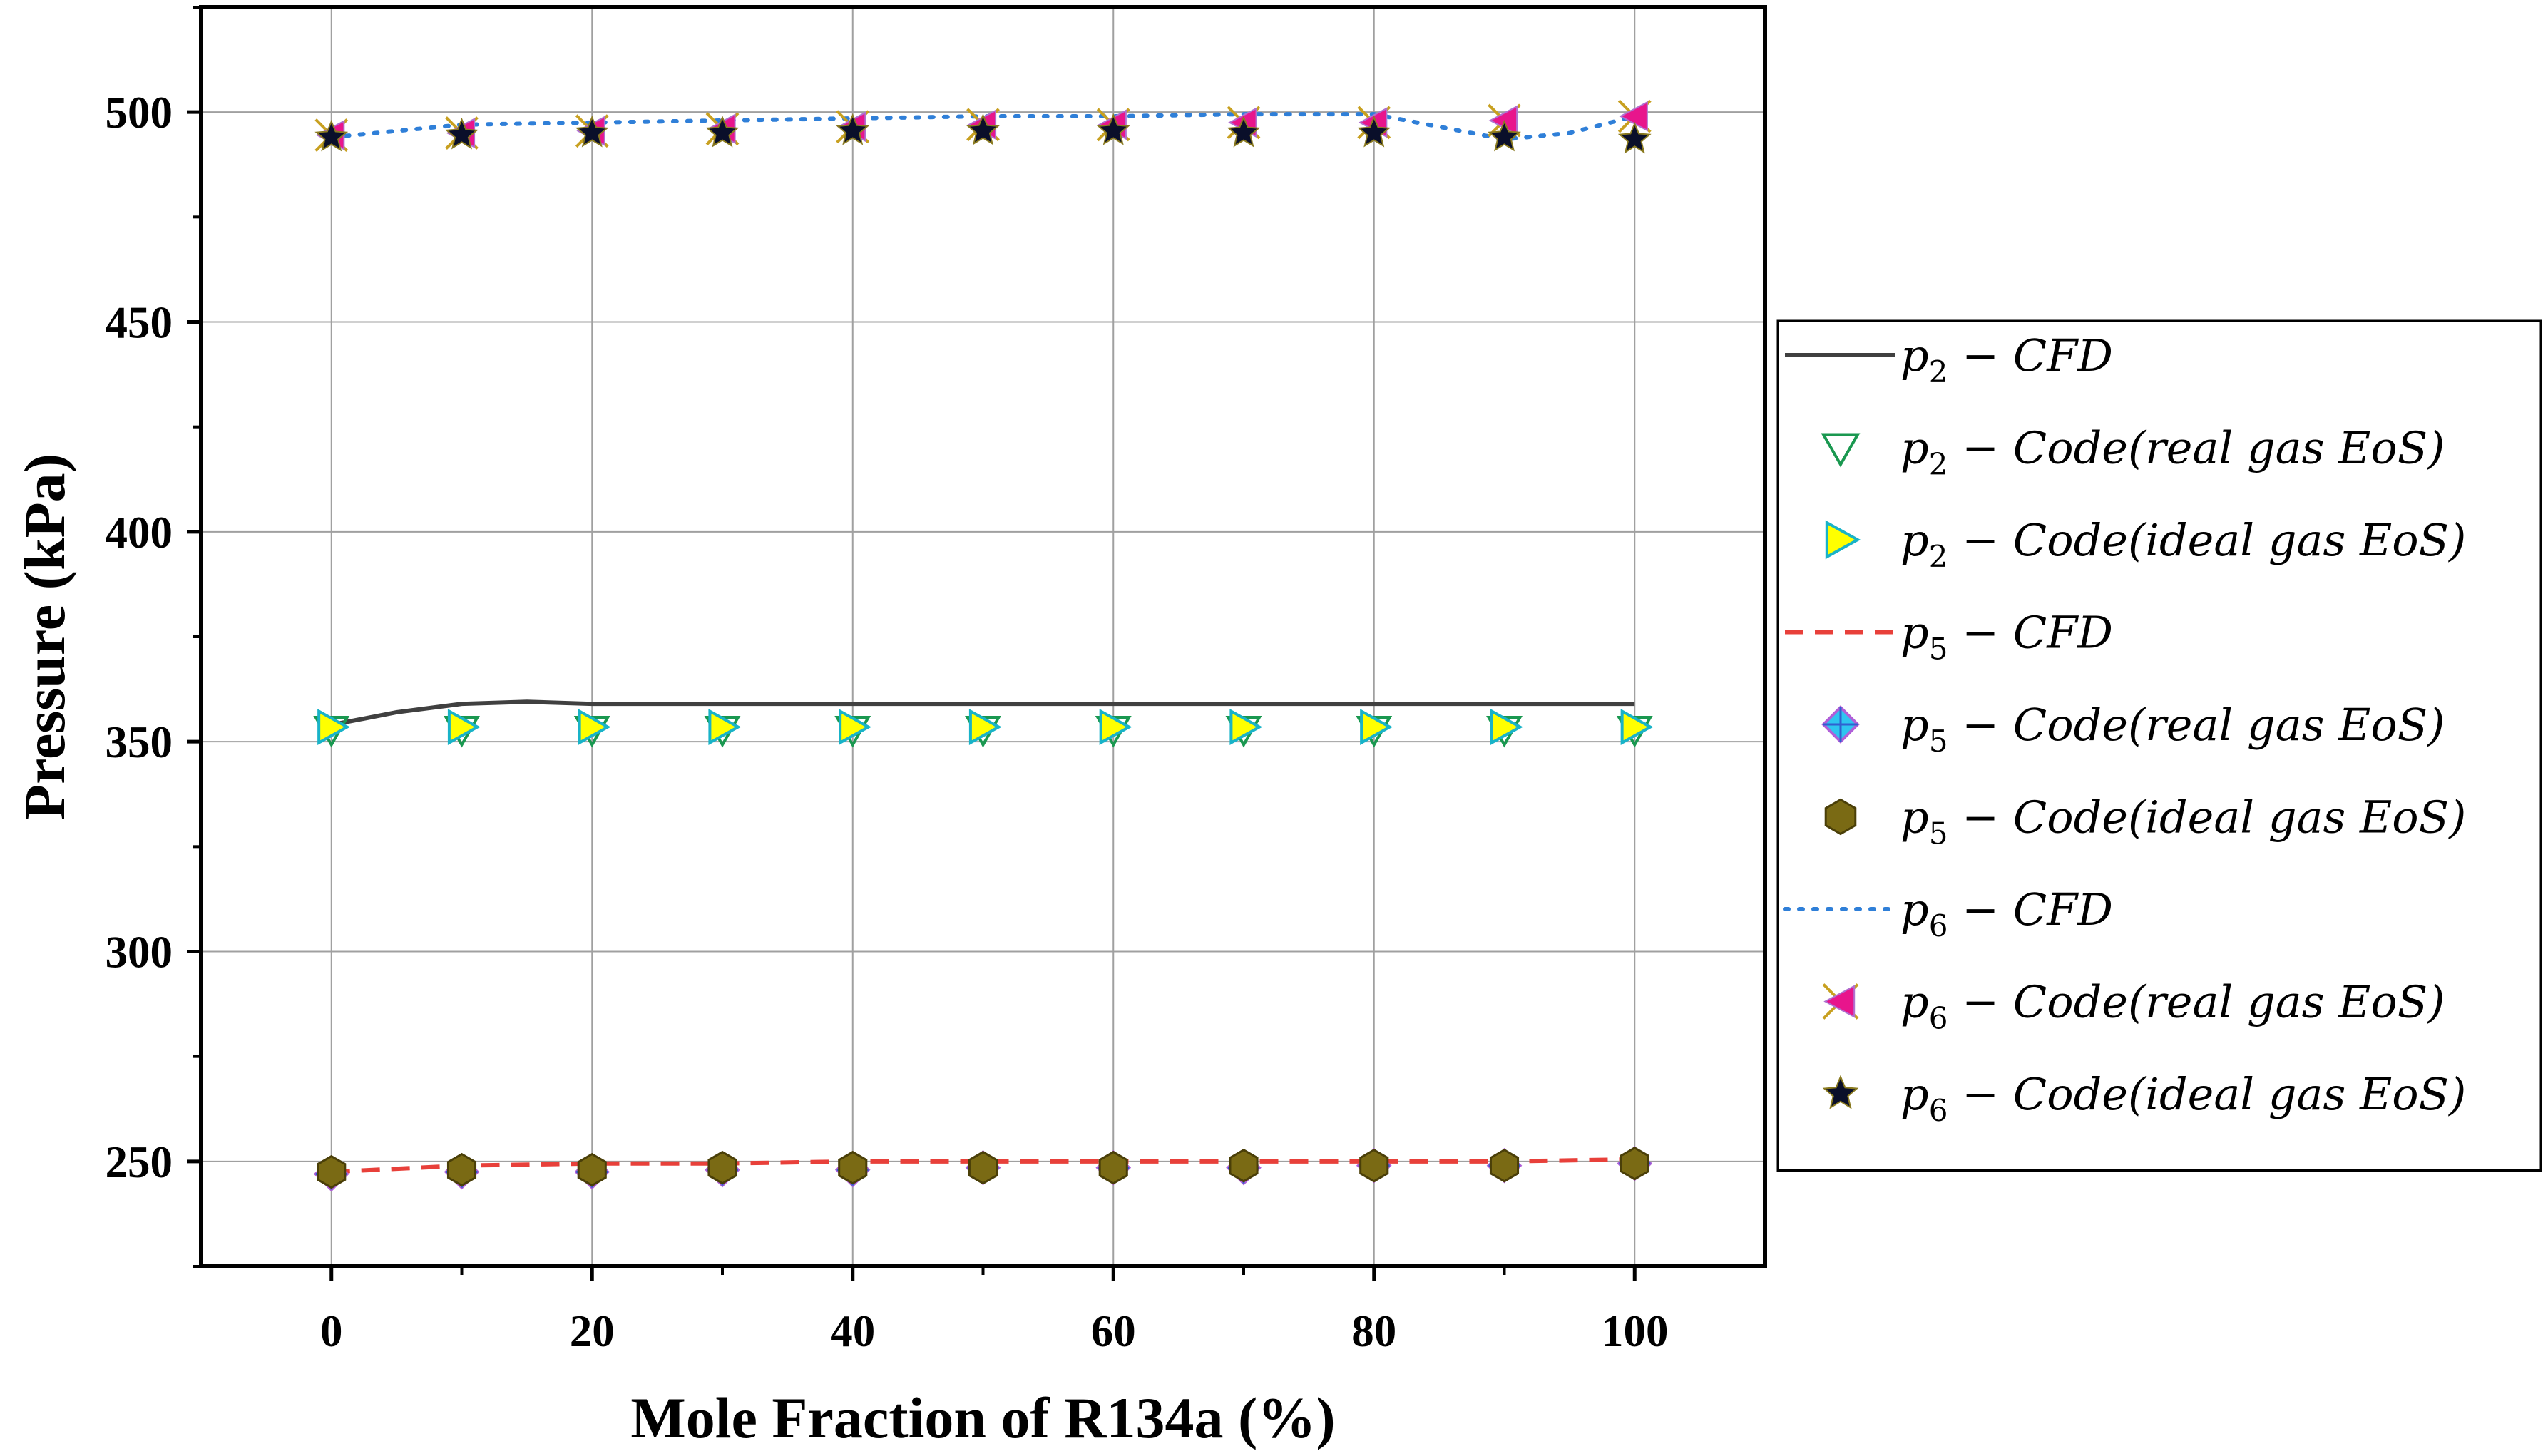  I want to click on legend-label: p5 − Code(real gas EoS), so click(2172, 729).